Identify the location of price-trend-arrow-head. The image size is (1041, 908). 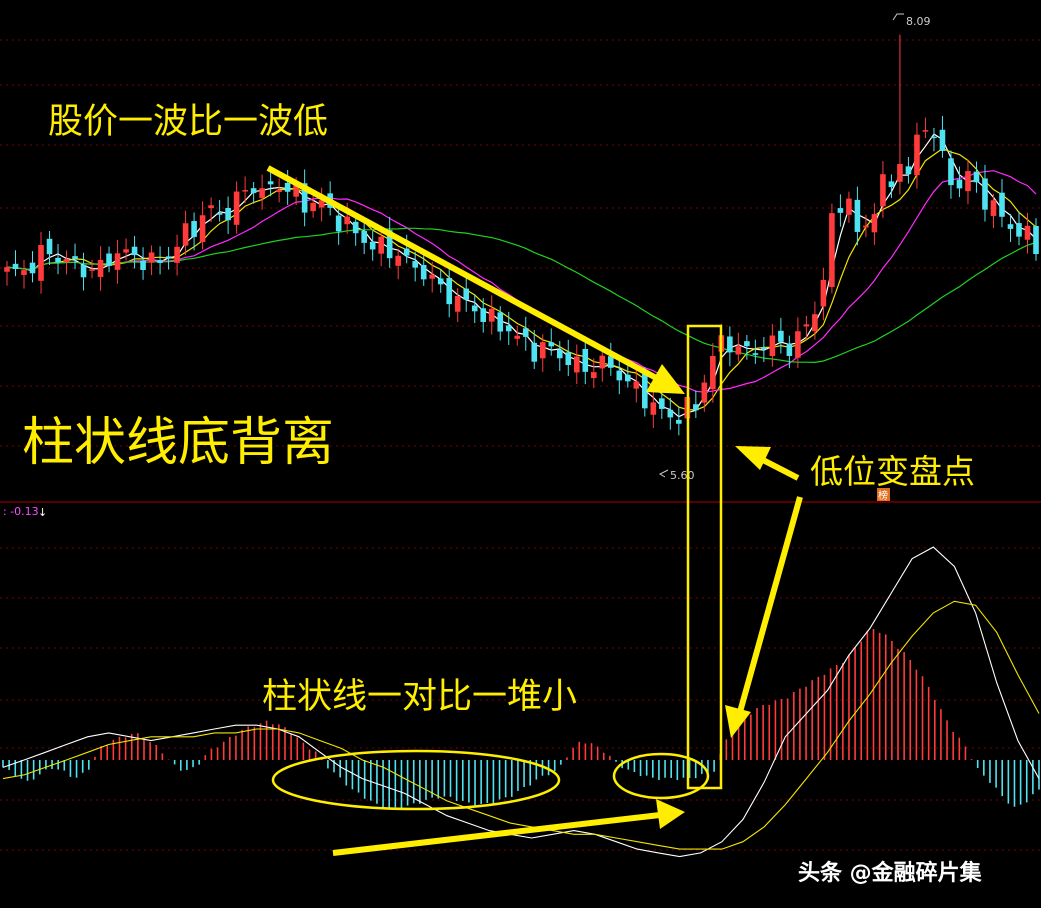
(665, 379).